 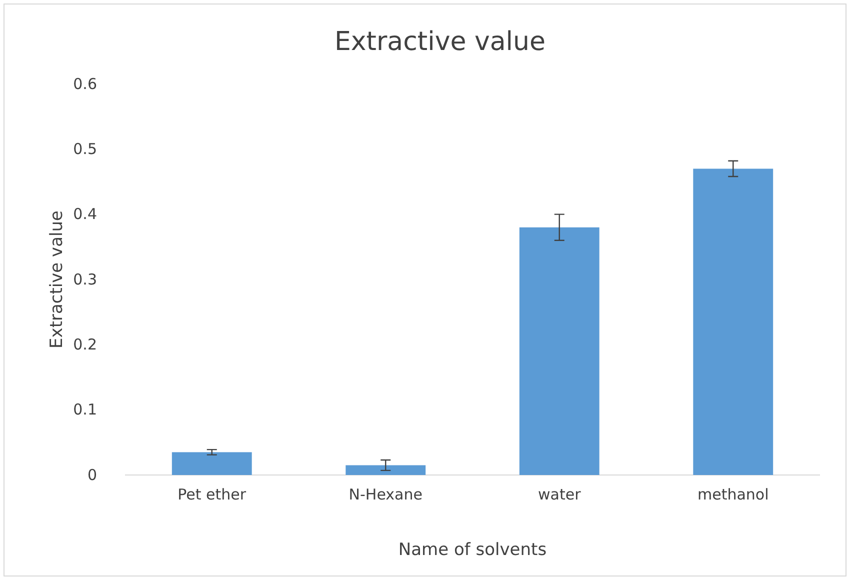 I want to click on y-tick-label: 0, so click(x=92, y=475).